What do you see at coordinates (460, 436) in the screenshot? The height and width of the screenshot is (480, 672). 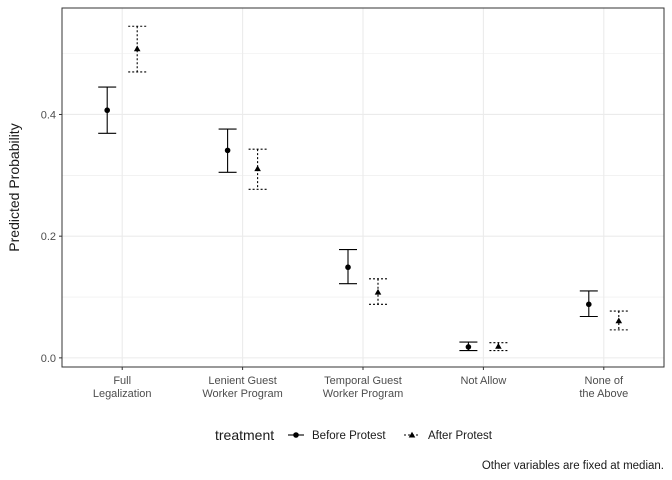 I see `legend-label-after-protest: After Protest` at bounding box center [460, 436].